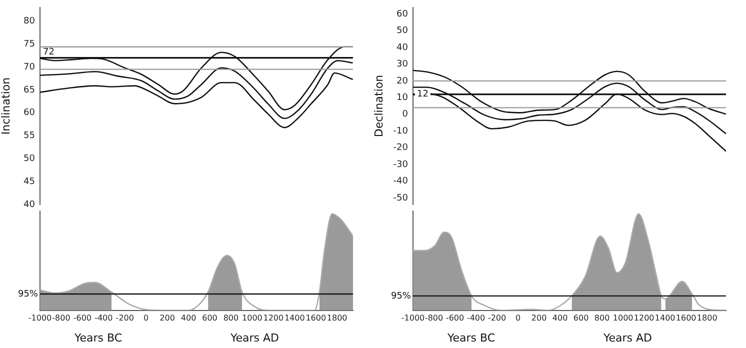  What do you see at coordinates (379, 106) in the screenshot?
I see `y-axis-title: Declination` at bounding box center [379, 106].